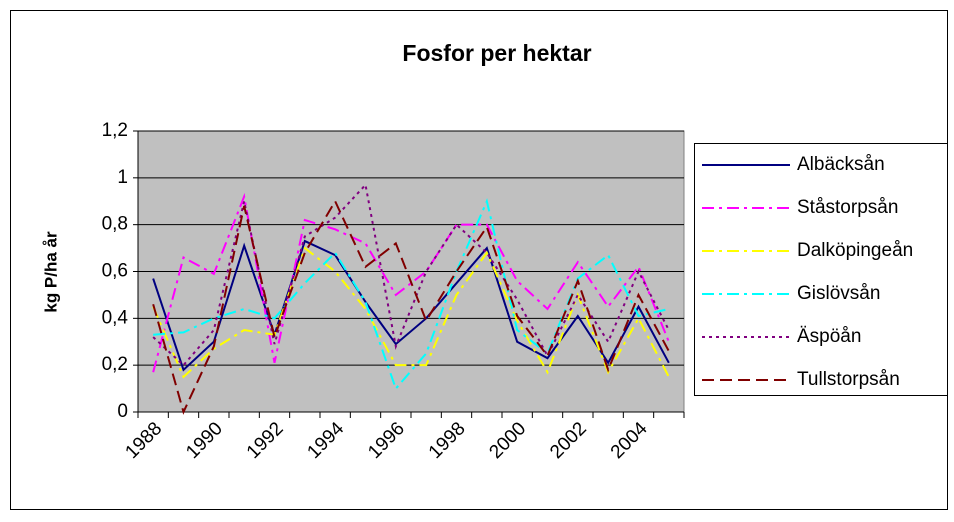 The image size is (954, 522). Describe the element at coordinates (829, 336) in the screenshot. I see `legend-label: Äspöån` at that location.